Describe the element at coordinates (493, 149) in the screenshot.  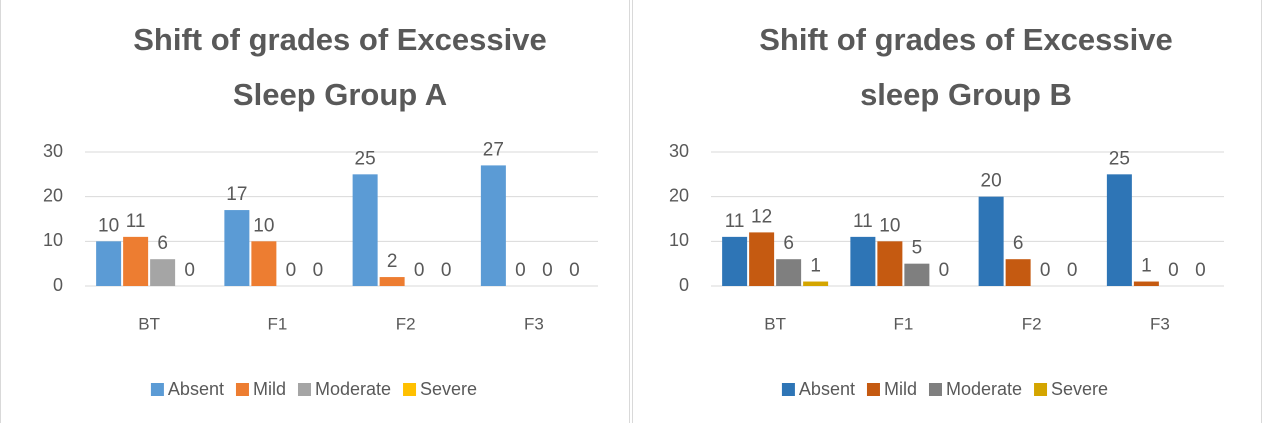
I see `data-label: 27` at that location.